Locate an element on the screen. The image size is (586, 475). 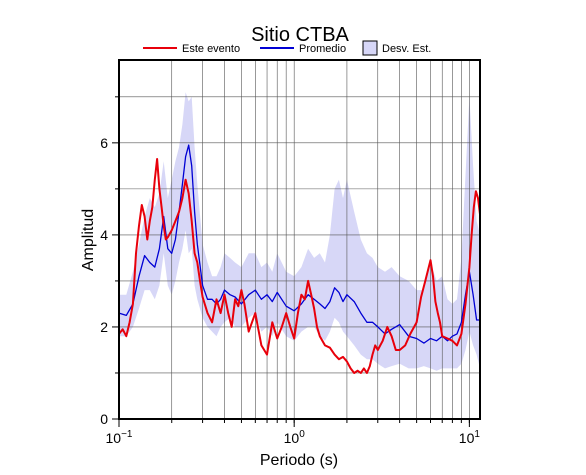
y-tick-label: 6 is located at coordinates (104, 143).